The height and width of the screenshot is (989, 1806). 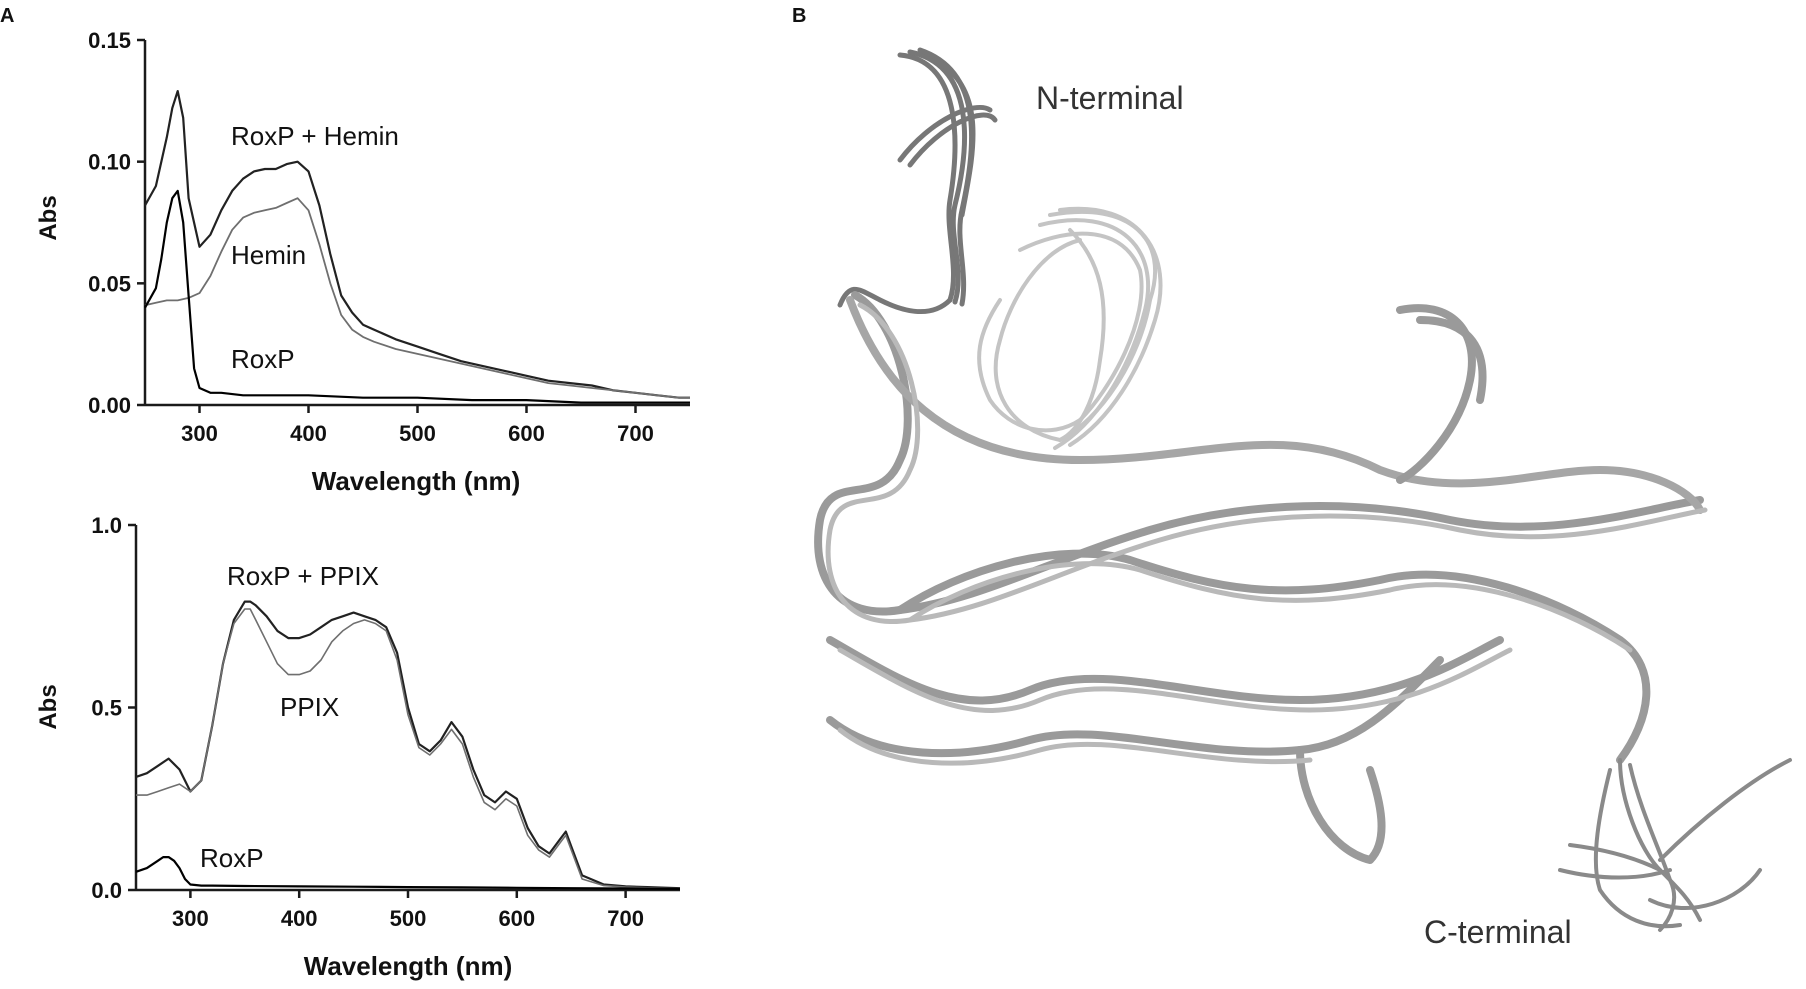 What do you see at coordinates (106, 525) in the screenshot?
I see `y-tick-label: 1.0` at bounding box center [106, 525].